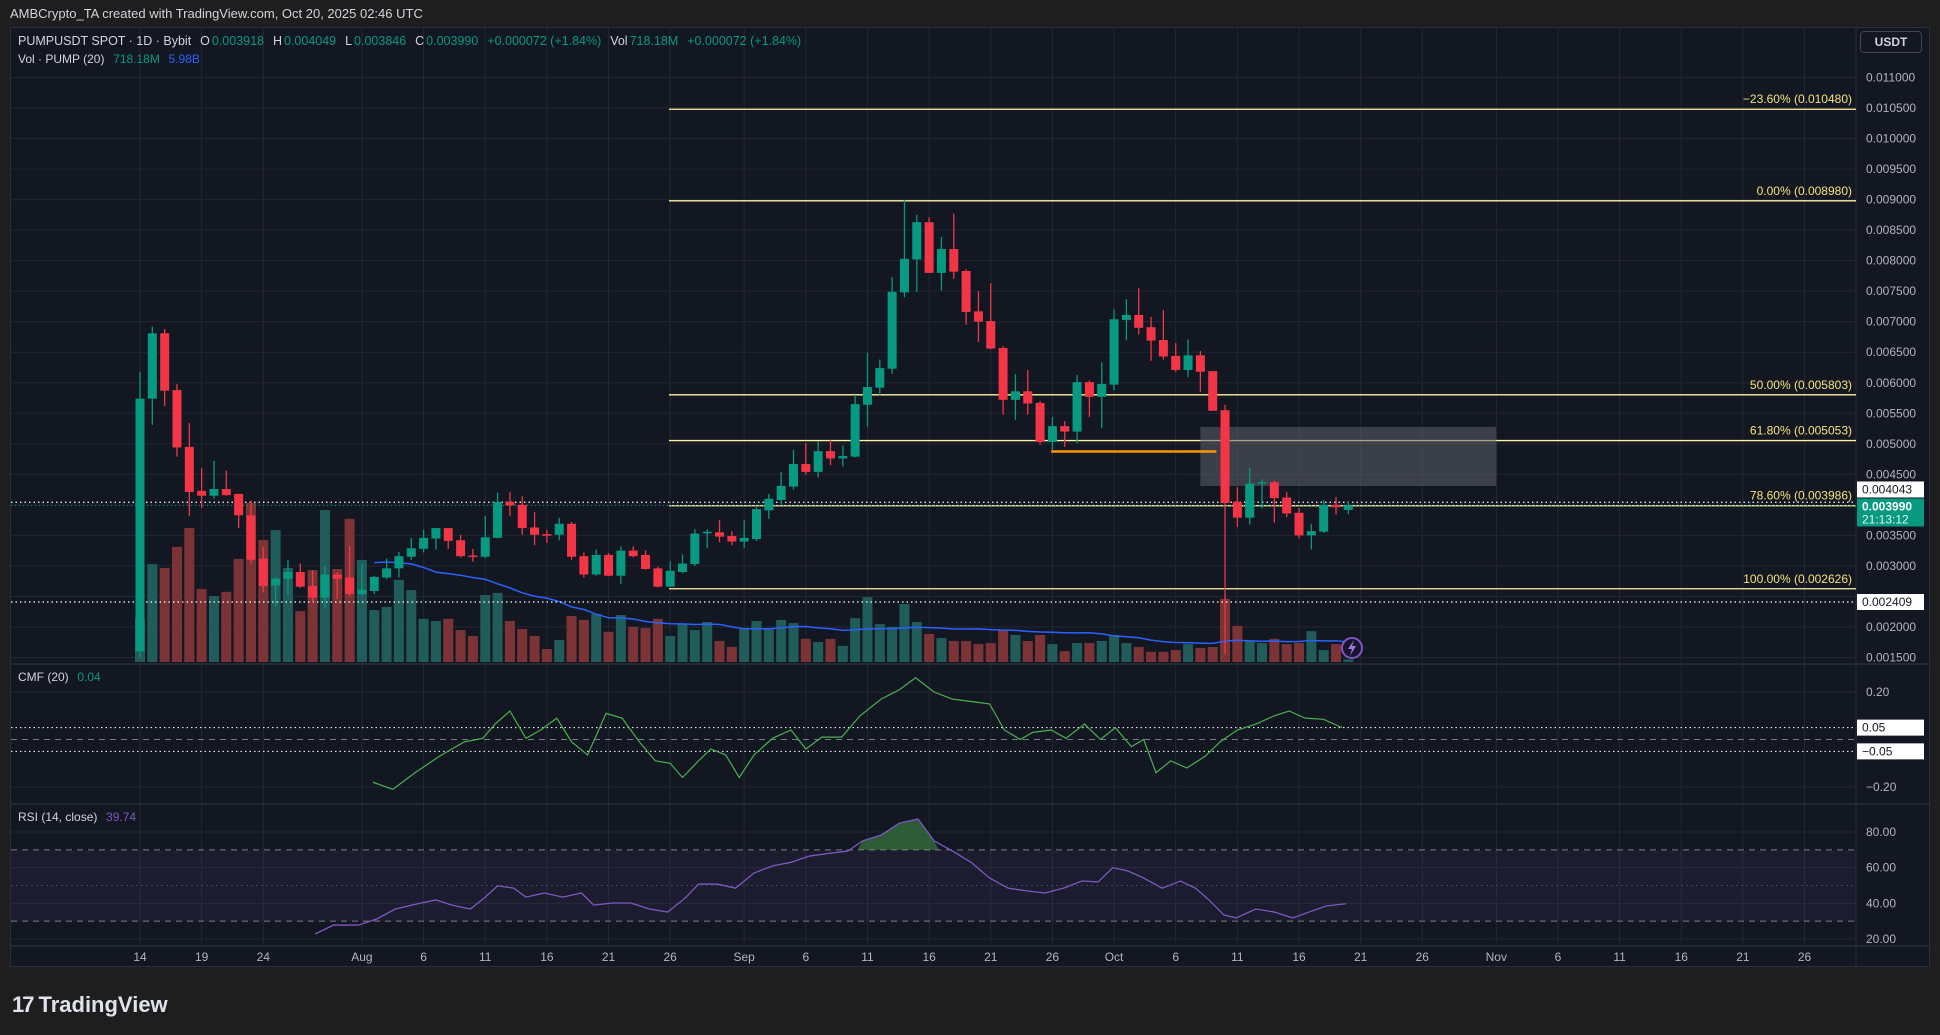  Describe the element at coordinates (105, 41) in the screenshot. I see `symbol-title: PUMPUSDT SPOT · 1D · Bybit` at that location.